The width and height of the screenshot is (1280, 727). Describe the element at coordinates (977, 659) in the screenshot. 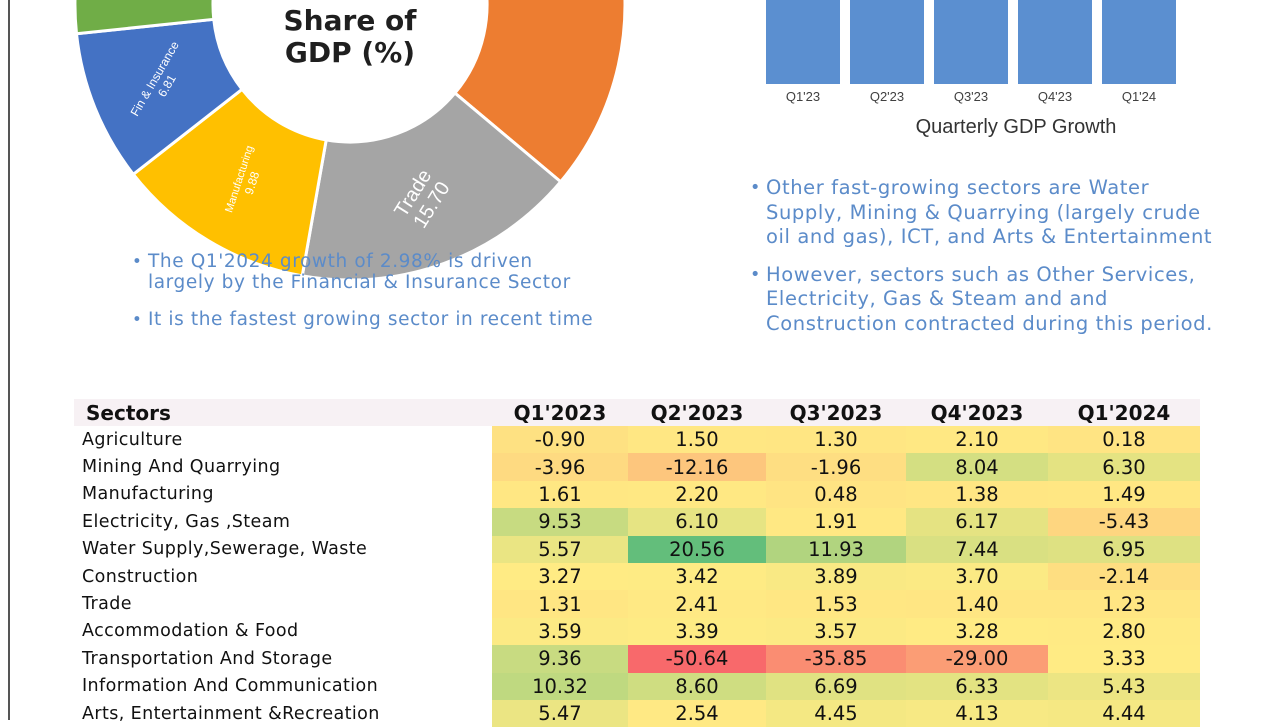

I see `growth-value-cell: -29.00` at that location.